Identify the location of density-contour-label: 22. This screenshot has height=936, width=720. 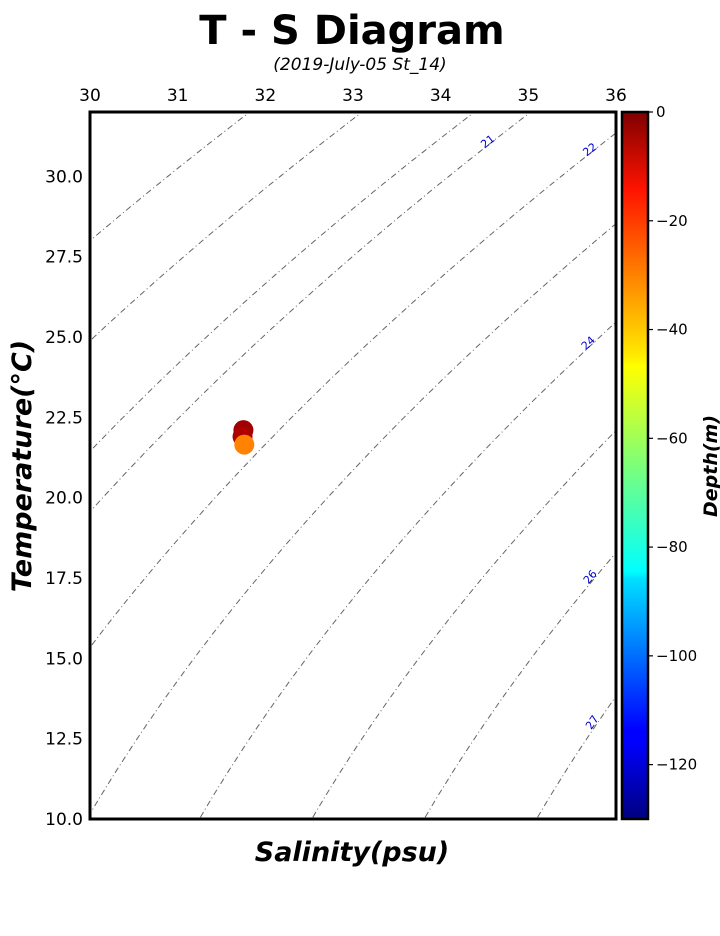
(589, 149).